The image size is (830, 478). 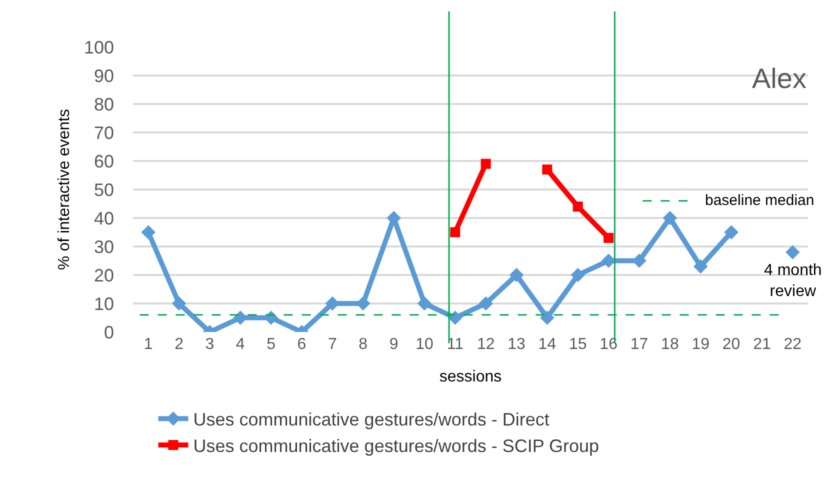 What do you see at coordinates (104, 246) in the screenshot?
I see `y-tick-label: 30` at bounding box center [104, 246].